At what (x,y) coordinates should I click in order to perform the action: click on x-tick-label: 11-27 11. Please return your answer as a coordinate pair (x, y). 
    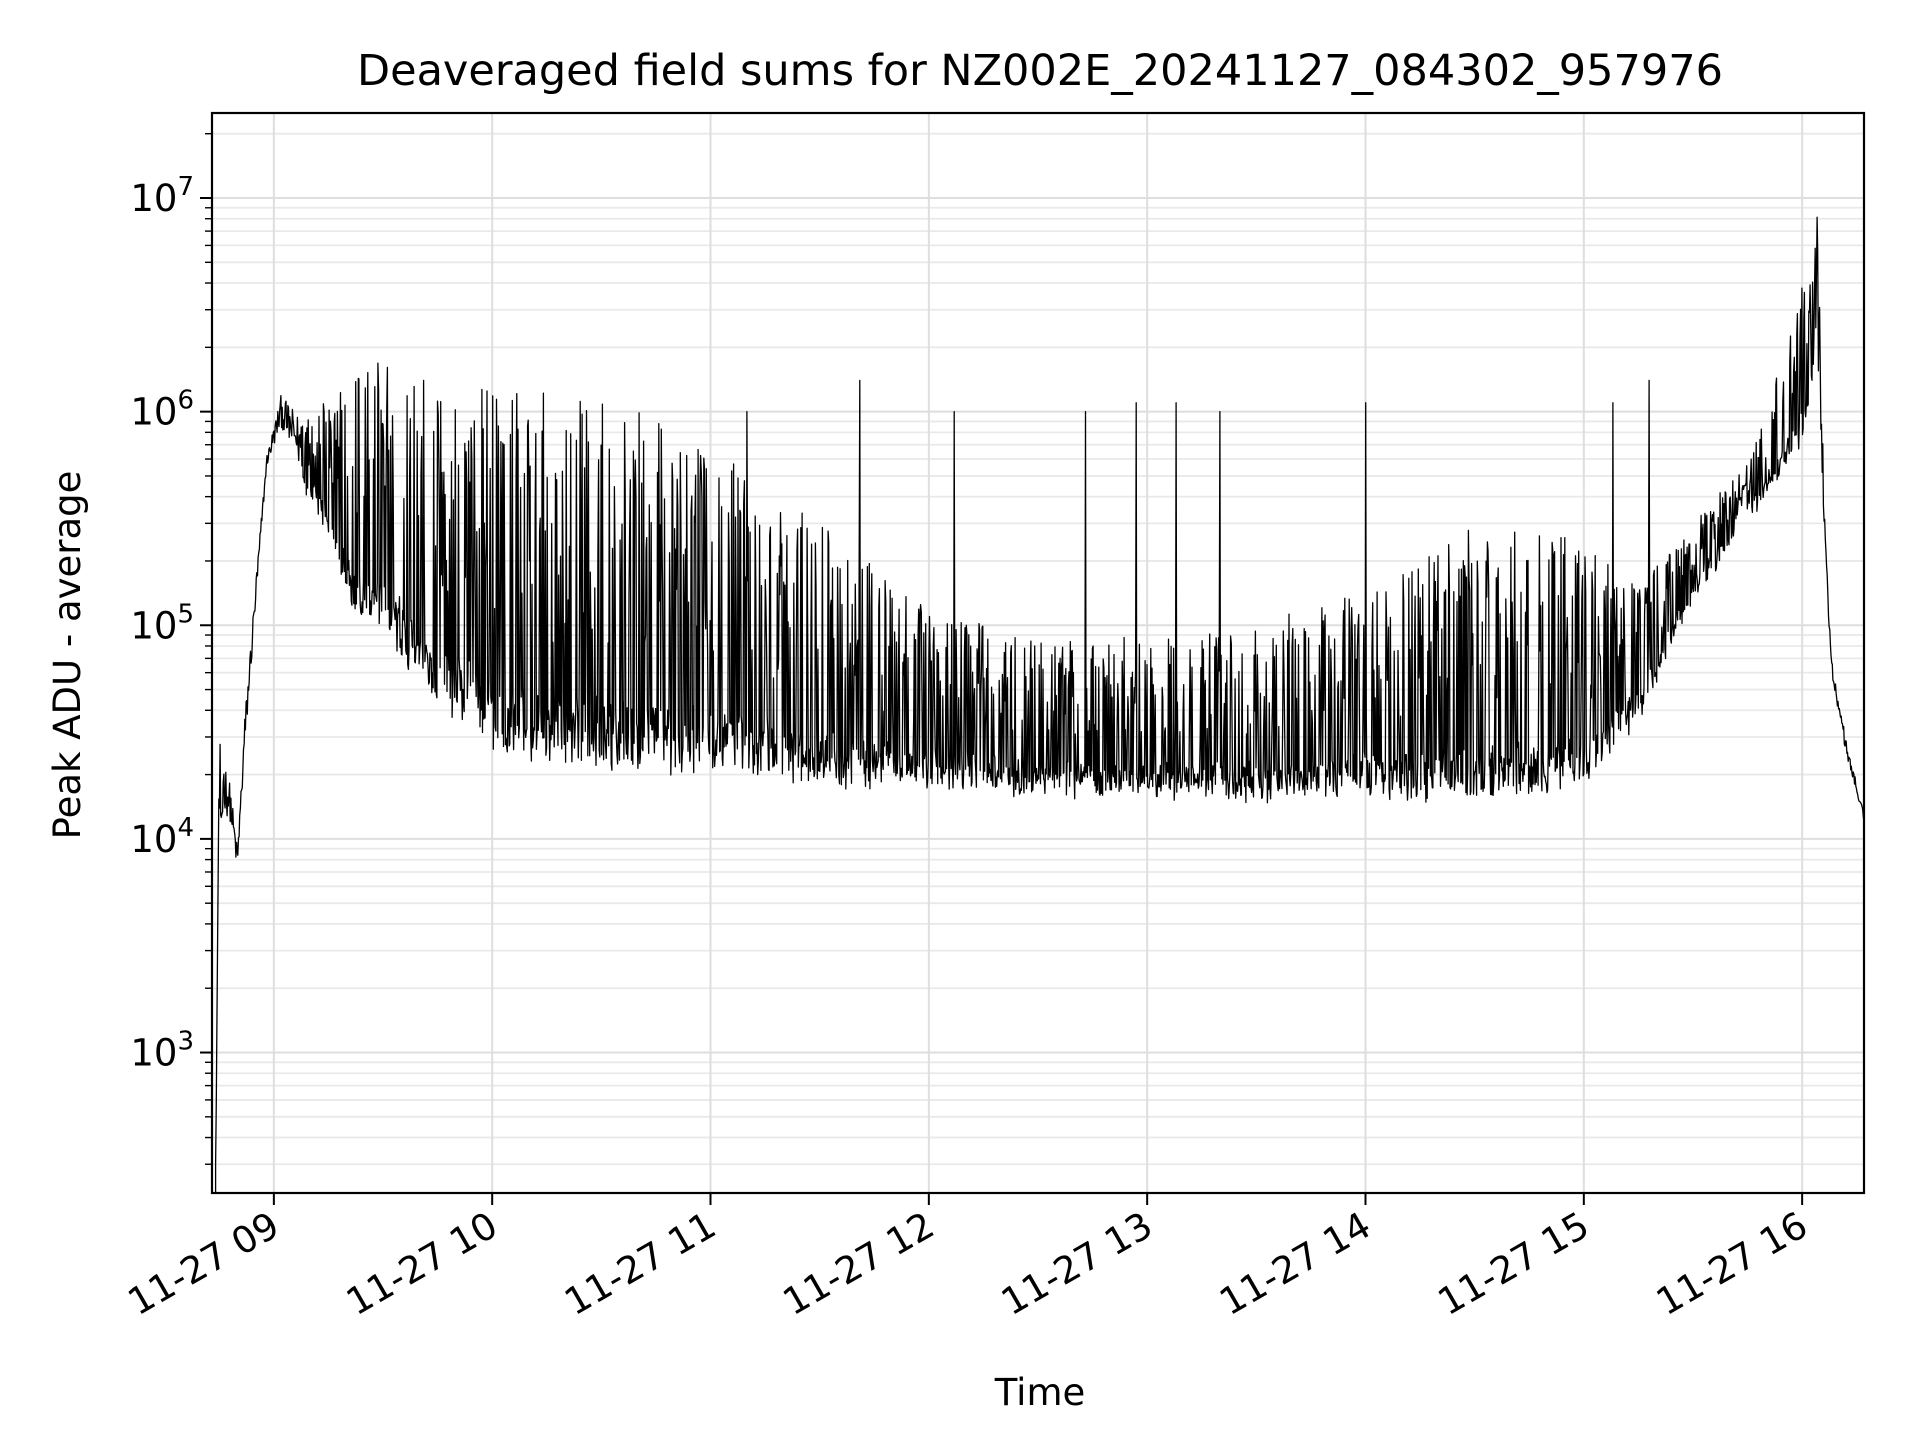
    Looking at the image, I should click on (640, 1264).